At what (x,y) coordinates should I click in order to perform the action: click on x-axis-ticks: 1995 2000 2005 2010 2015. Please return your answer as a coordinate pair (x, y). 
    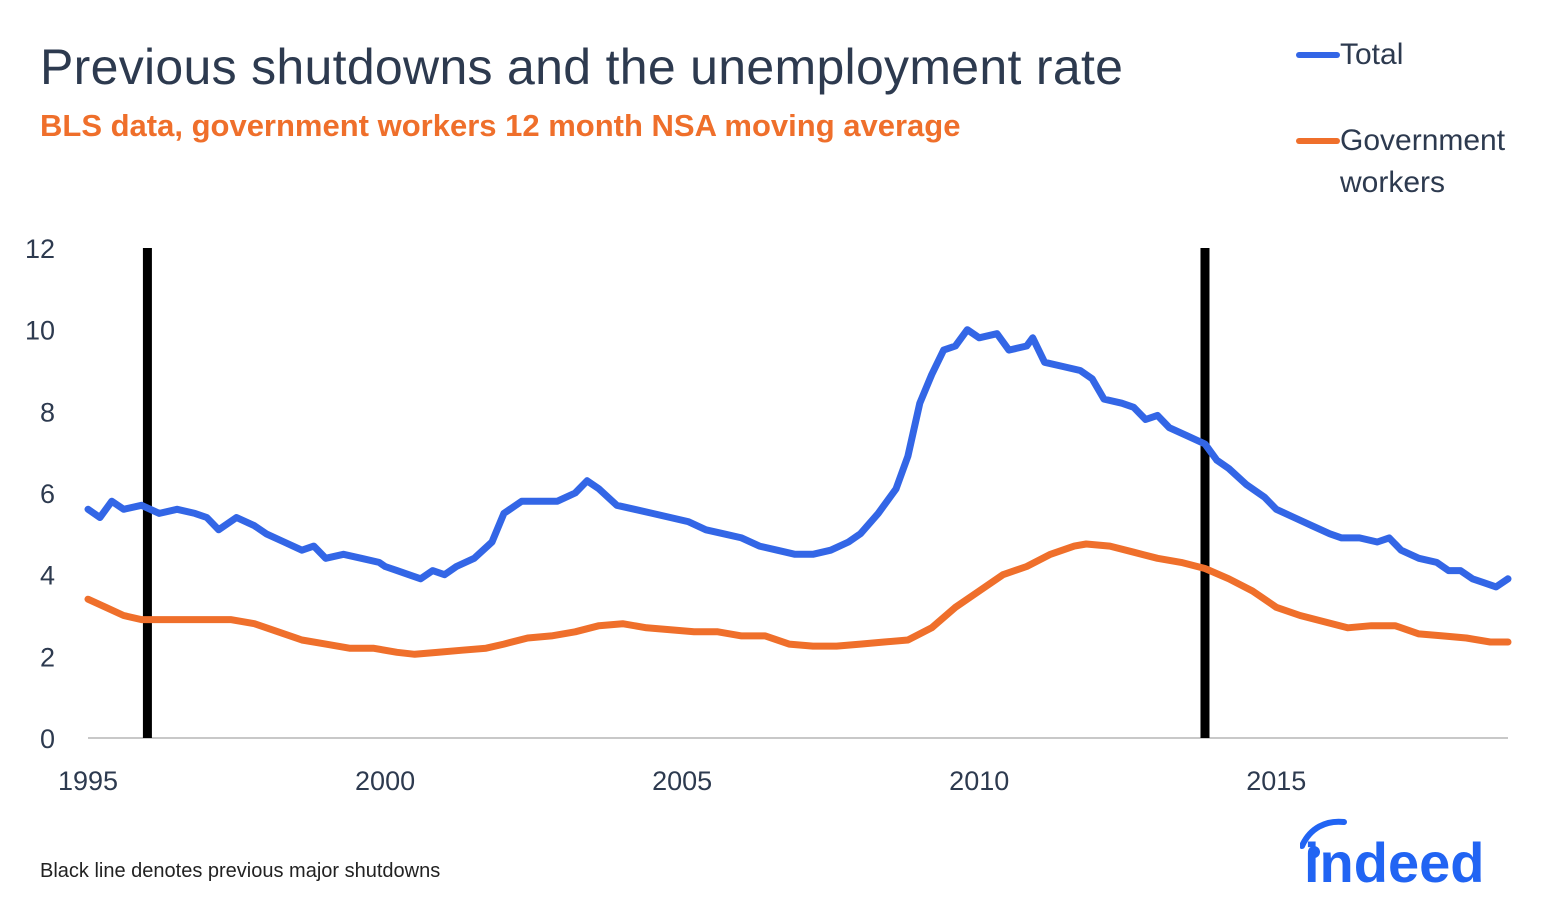
    Looking at the image, I should click on (682, 781).